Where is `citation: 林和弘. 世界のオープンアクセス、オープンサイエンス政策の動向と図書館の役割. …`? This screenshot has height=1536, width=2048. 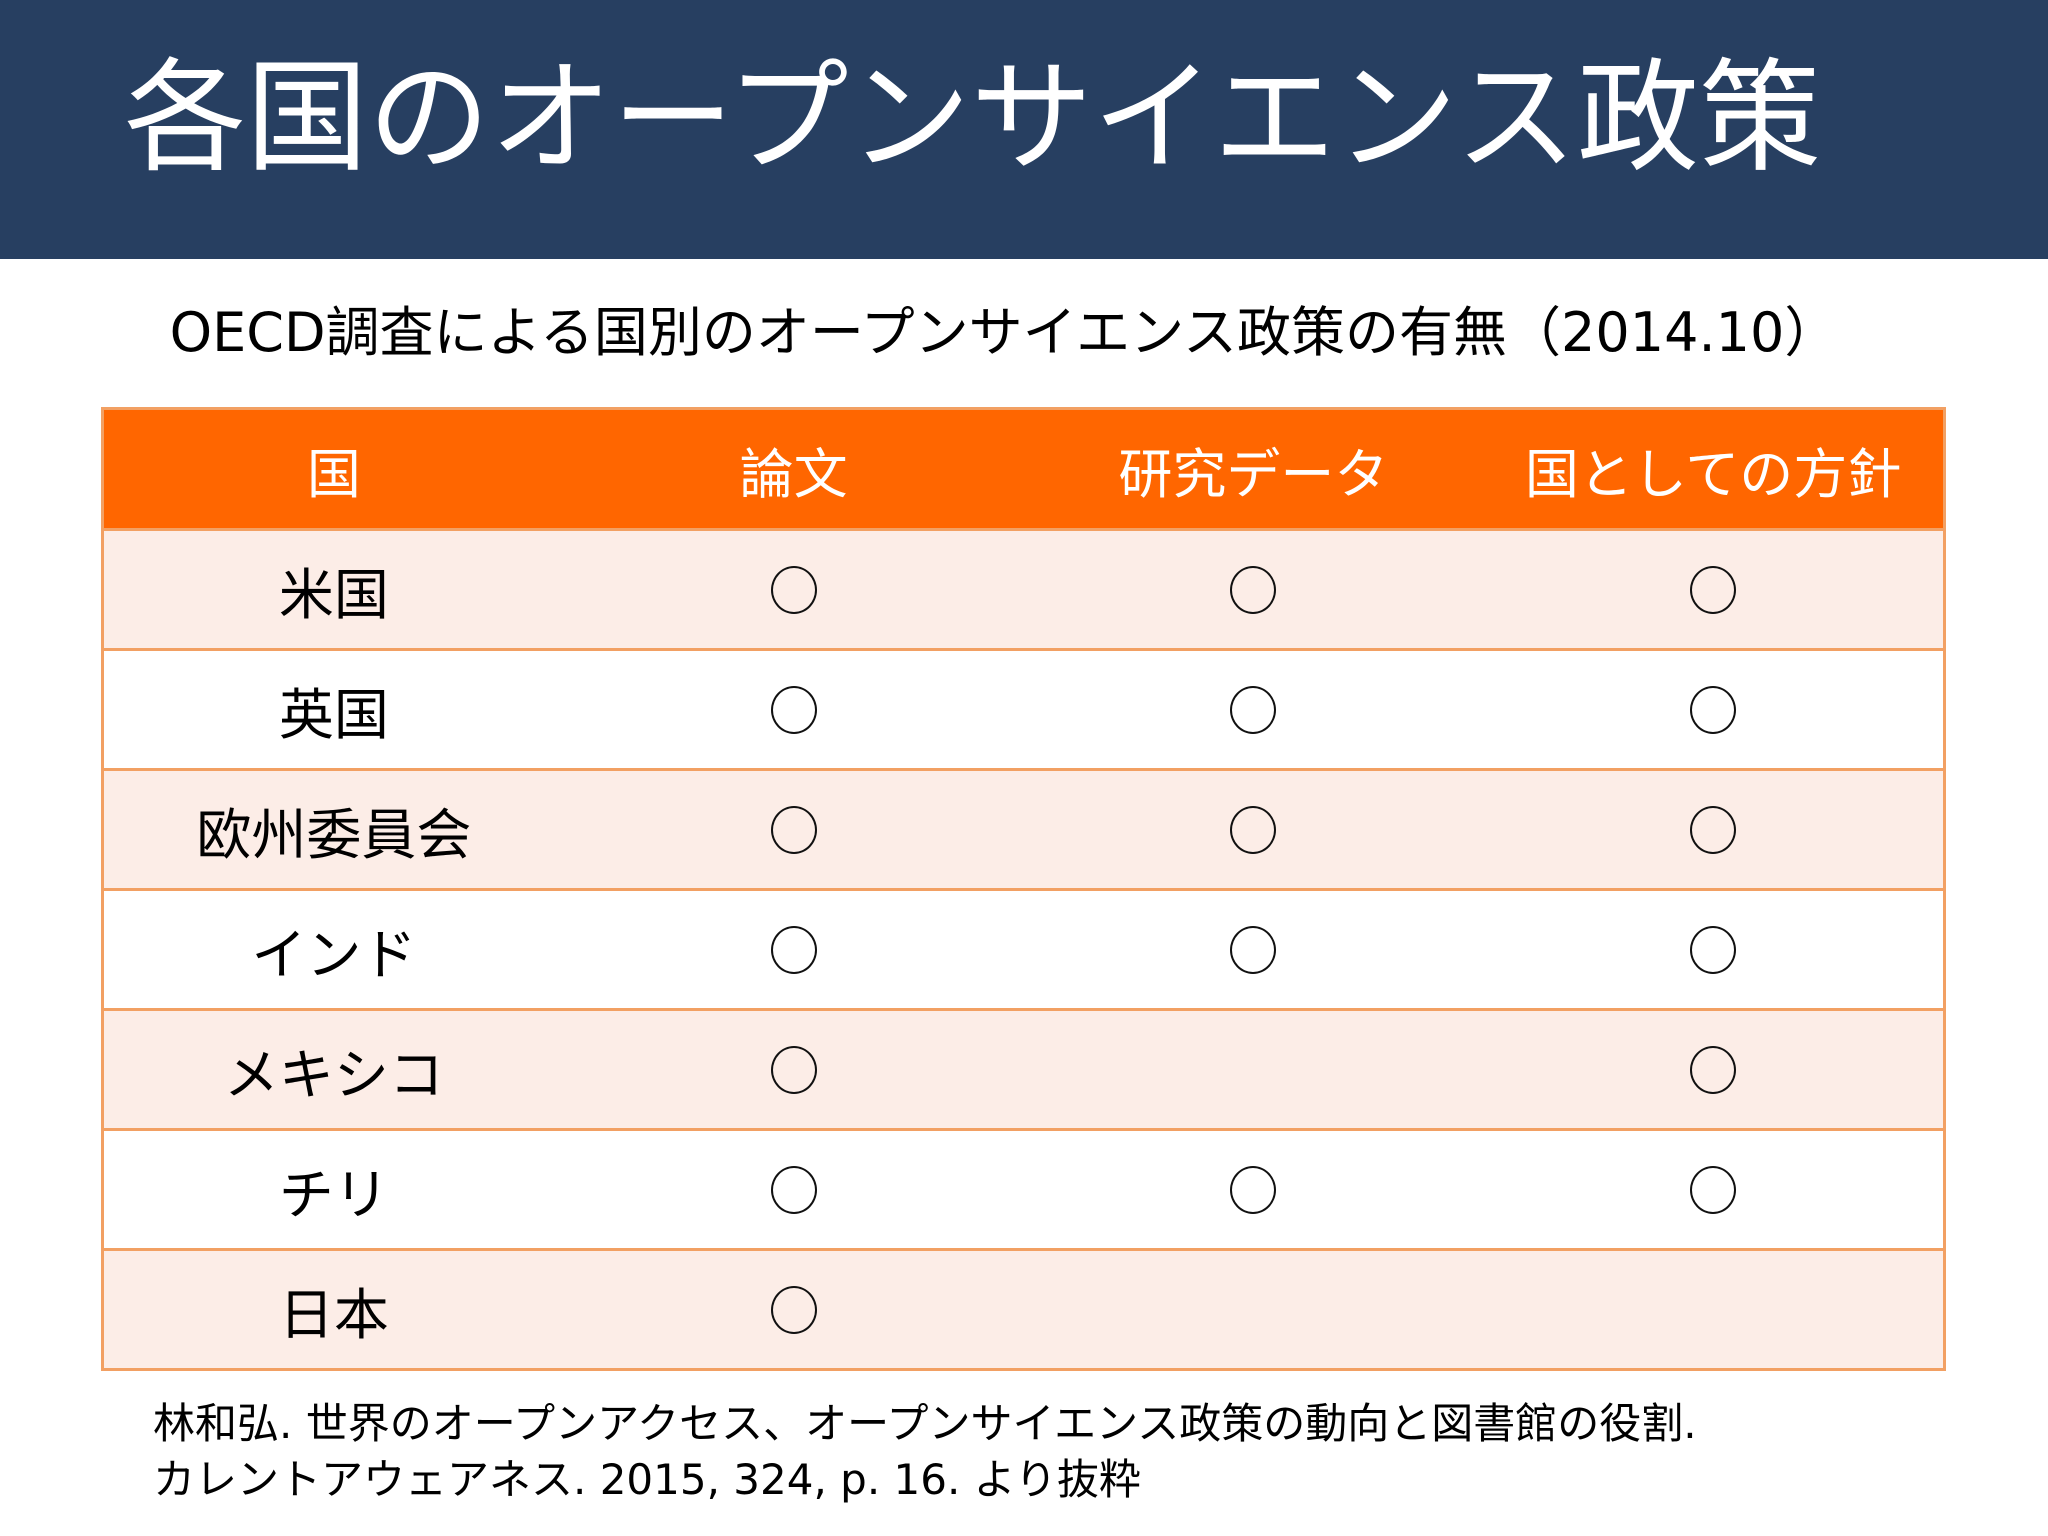
citation: 林和弘. 世界のオープンアクセス、オープンサイエンス政策の動向と図書館の役割. … is located at coordinates (925, 1452).